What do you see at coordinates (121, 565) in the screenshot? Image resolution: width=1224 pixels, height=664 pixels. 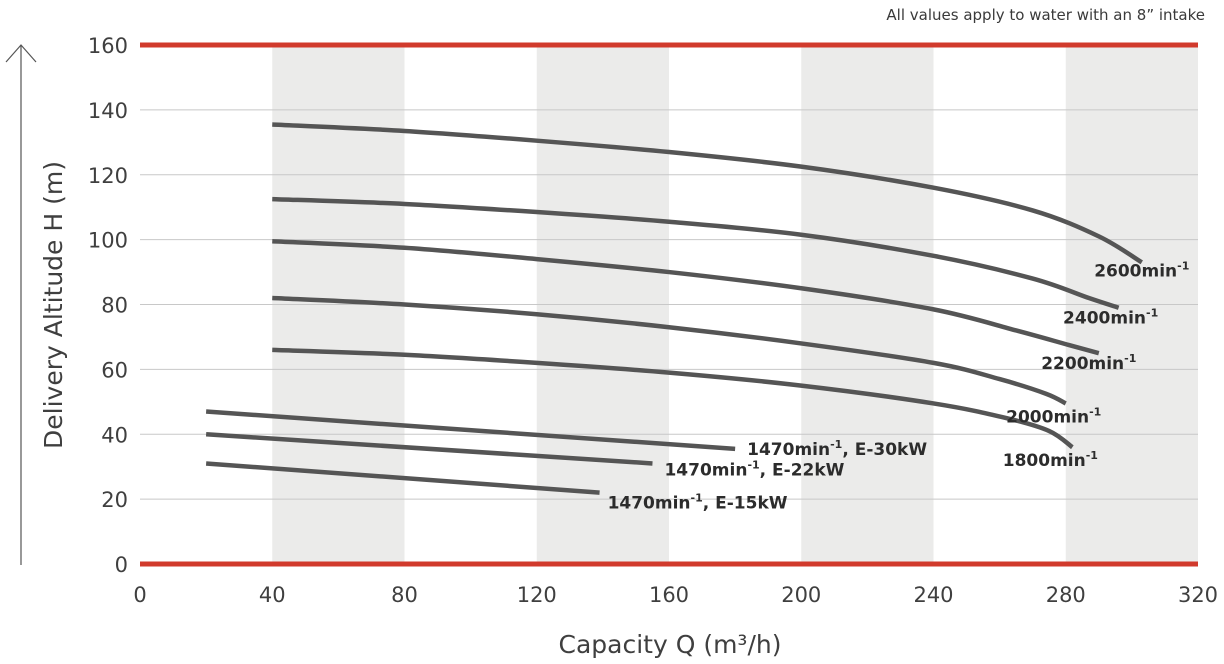 I see `y-tick-label: 0` at bounding box center [121, 565].